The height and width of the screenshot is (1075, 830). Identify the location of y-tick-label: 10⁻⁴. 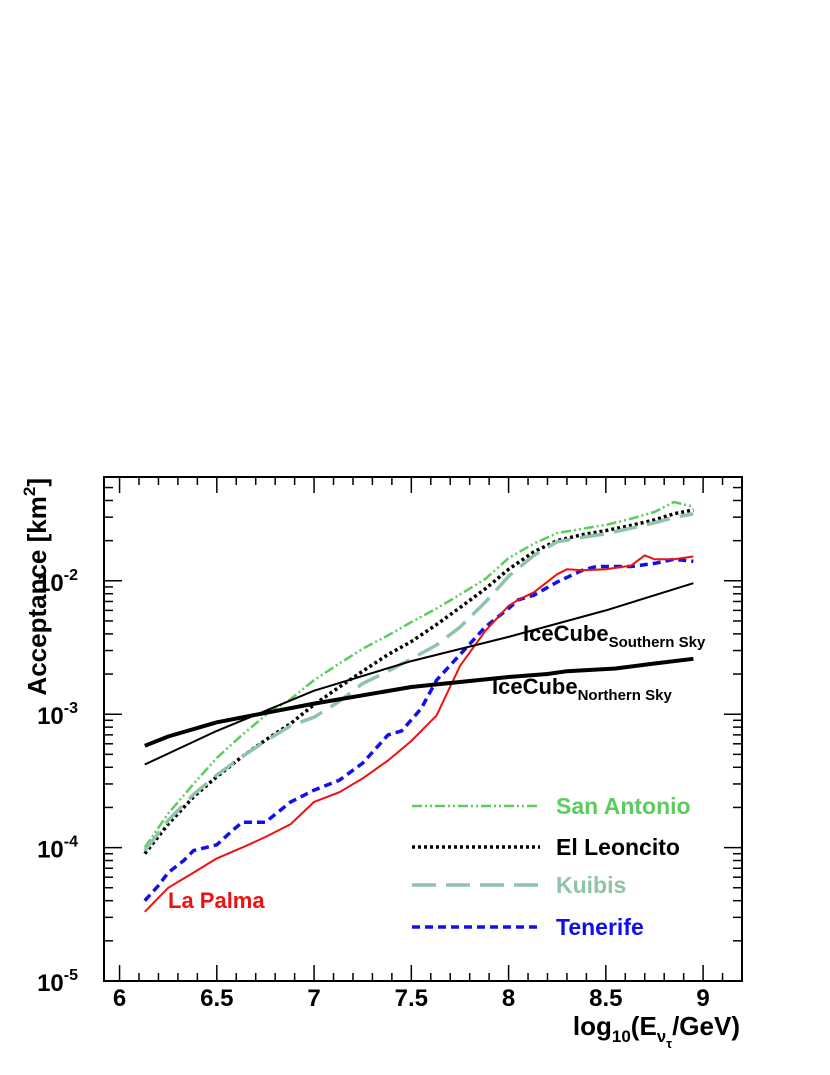
(57, 849).